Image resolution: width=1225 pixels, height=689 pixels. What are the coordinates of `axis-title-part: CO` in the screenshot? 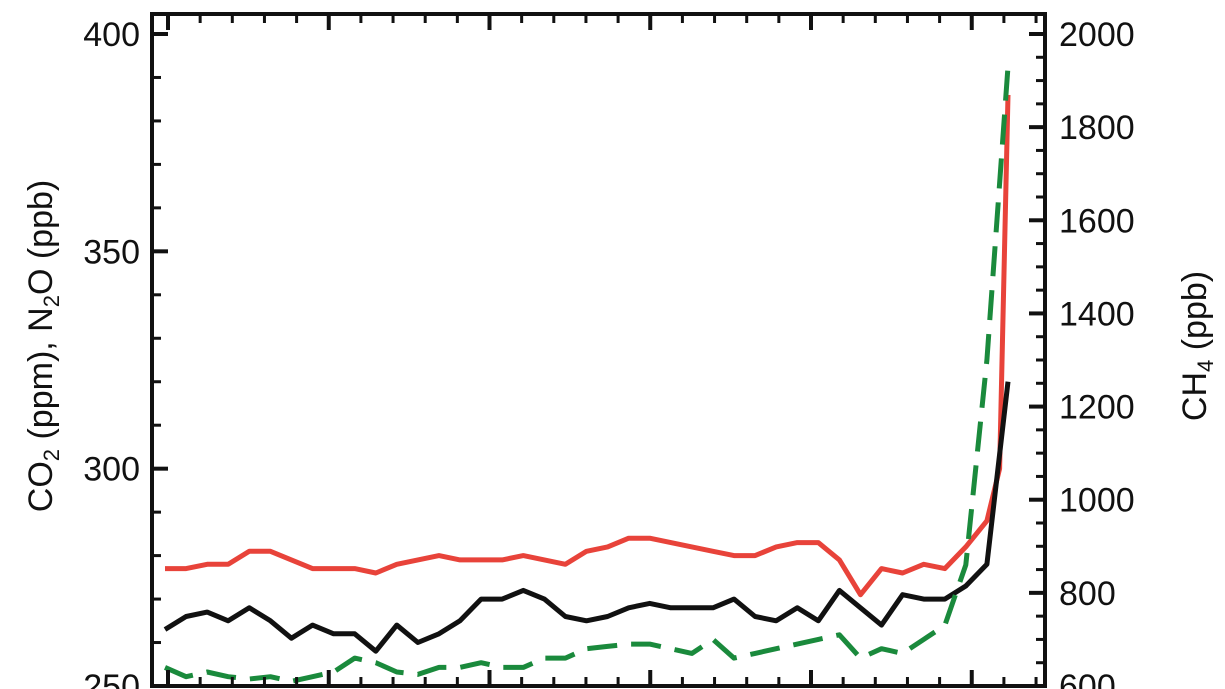 It's located at (41, 486).